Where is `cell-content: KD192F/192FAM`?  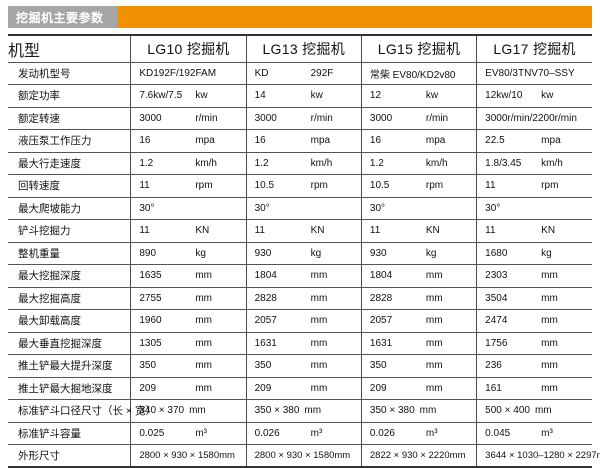
cell-content: KD192F/192FAM is located at coordinates (192, 73).